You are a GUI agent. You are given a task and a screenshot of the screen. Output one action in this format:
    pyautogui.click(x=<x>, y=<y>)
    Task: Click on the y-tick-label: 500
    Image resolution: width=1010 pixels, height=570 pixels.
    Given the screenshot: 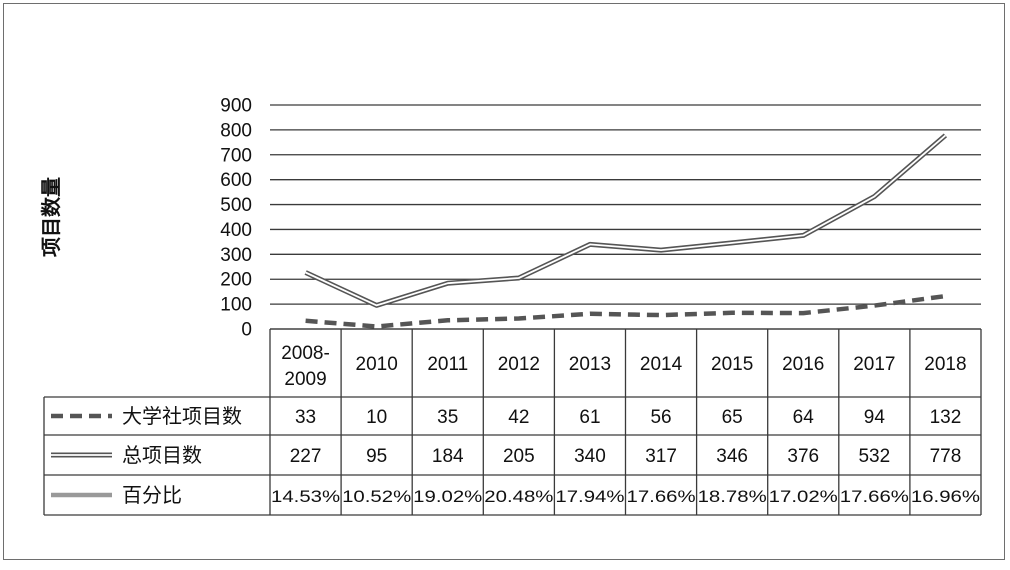 What is the action you would take?
    pyautogui.click(x=236, y=205)
    